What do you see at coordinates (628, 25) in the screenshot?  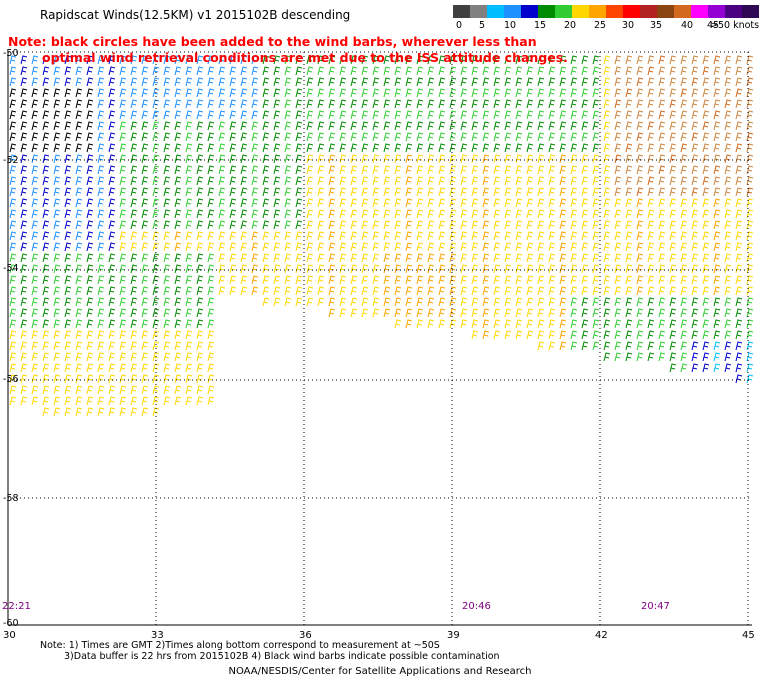 I see `legend-tick: 30` at bounding box center [628, 25].